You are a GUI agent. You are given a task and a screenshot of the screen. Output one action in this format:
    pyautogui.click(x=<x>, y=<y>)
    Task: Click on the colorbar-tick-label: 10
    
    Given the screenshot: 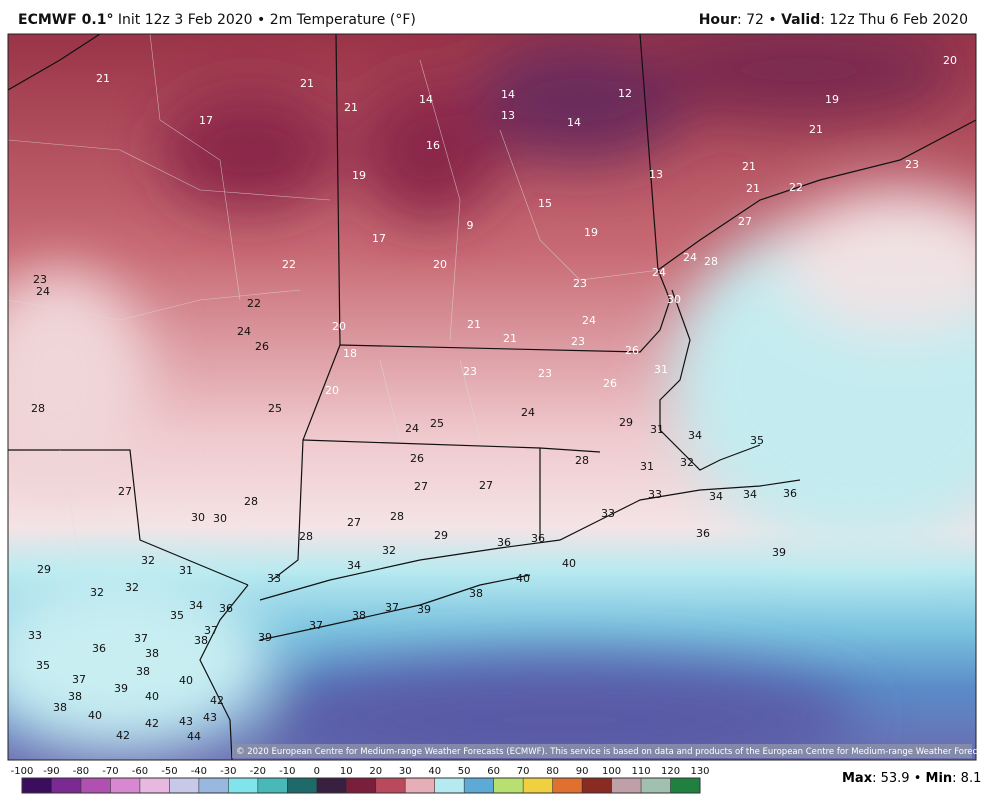 What is the action you would take?
    pyautogui.click(x=346, y=771)
    